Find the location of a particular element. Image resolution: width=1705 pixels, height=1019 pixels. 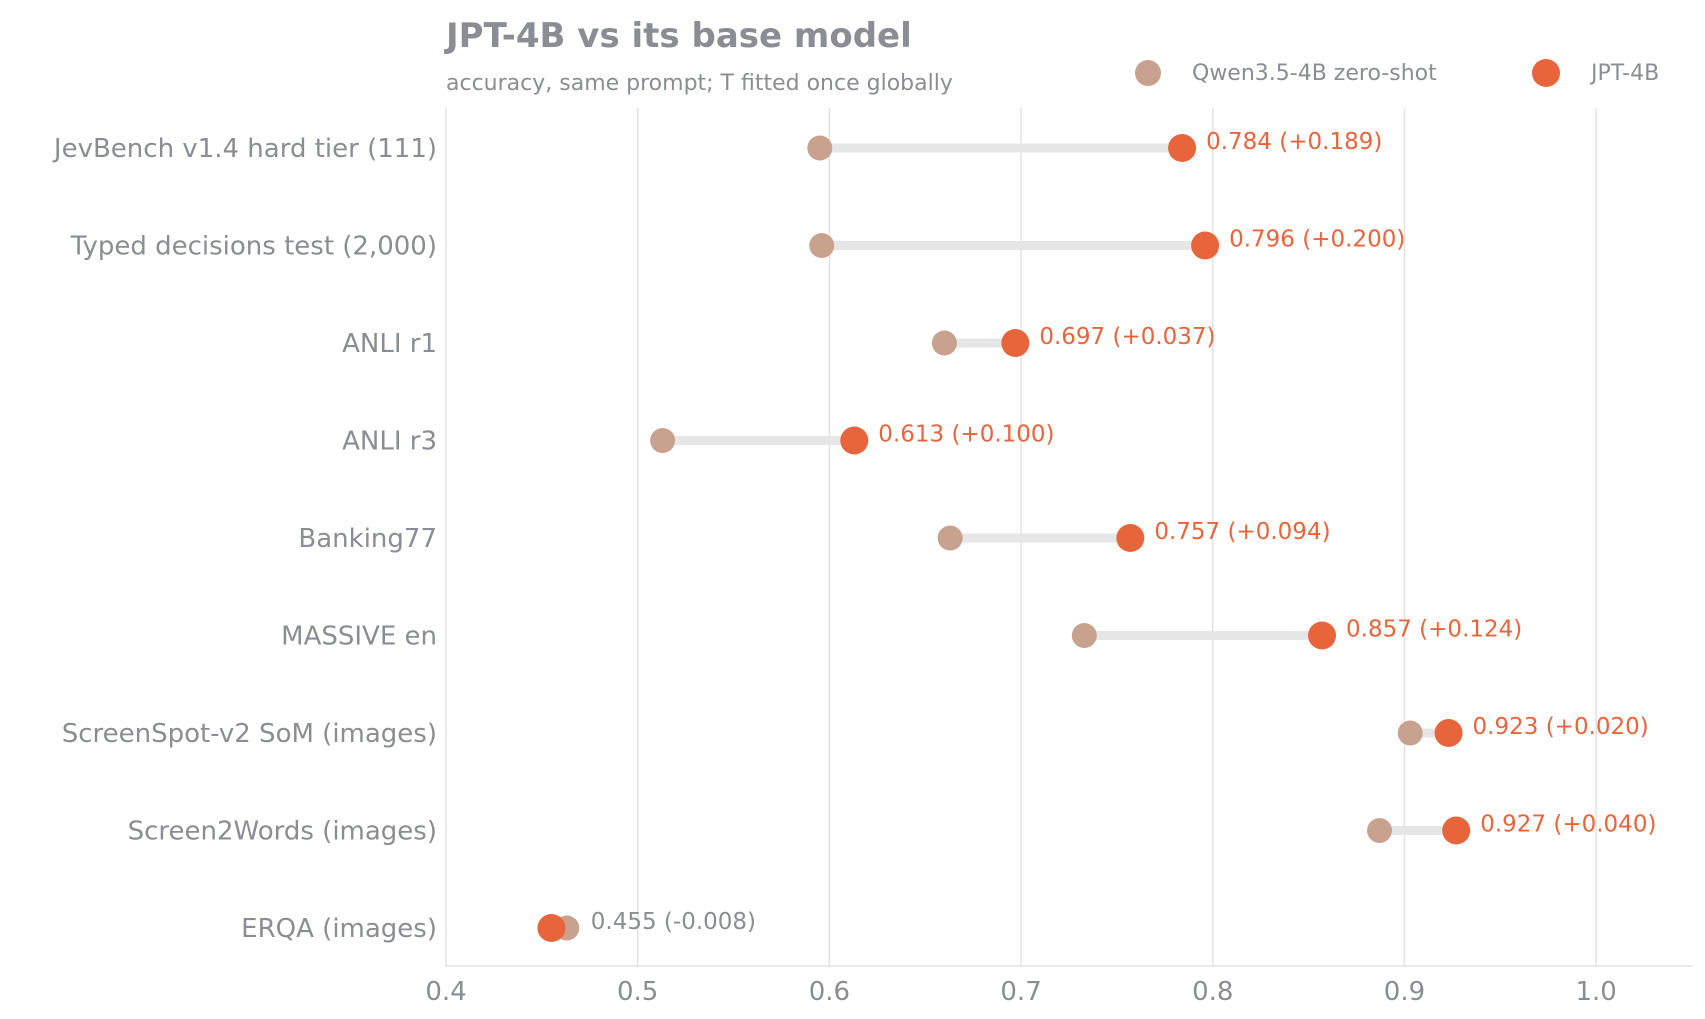

value-label: 0.857 (+0.124) is located at coordinates (1434, 630).